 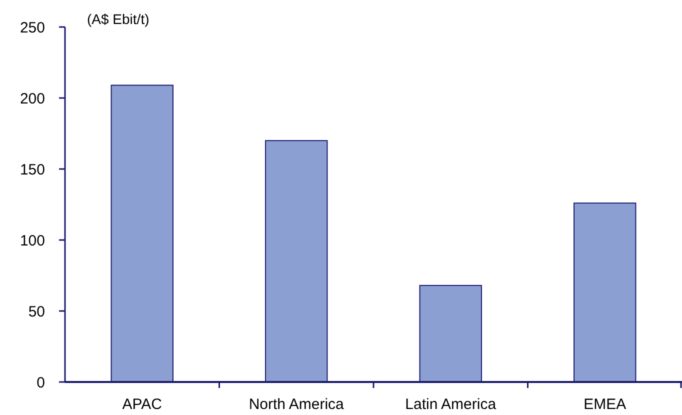 I want to click on x-tick-label: APAC, so click(x=142, y=404).